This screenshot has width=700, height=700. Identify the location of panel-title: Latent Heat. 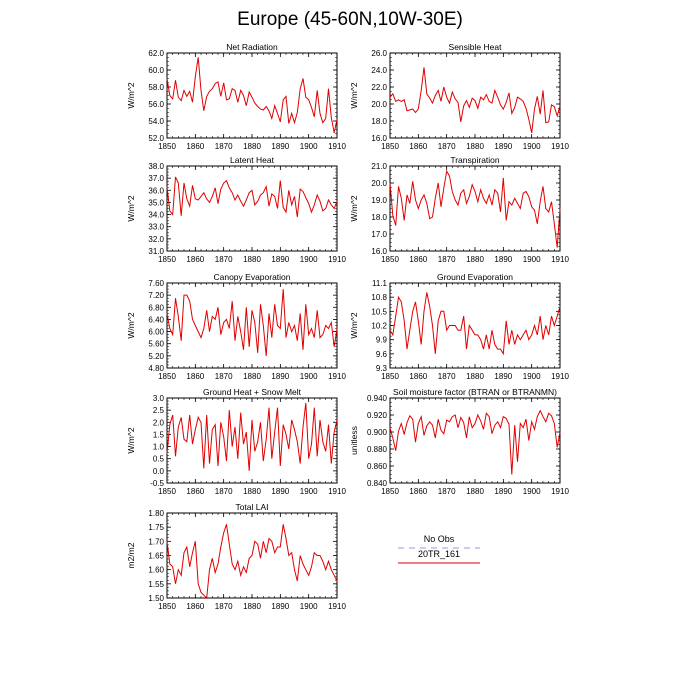
(252, 160).